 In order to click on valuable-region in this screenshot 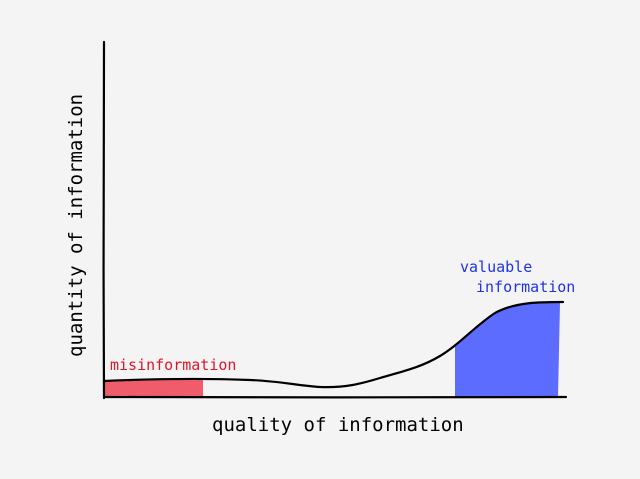, I will do `click(507, 349)`.